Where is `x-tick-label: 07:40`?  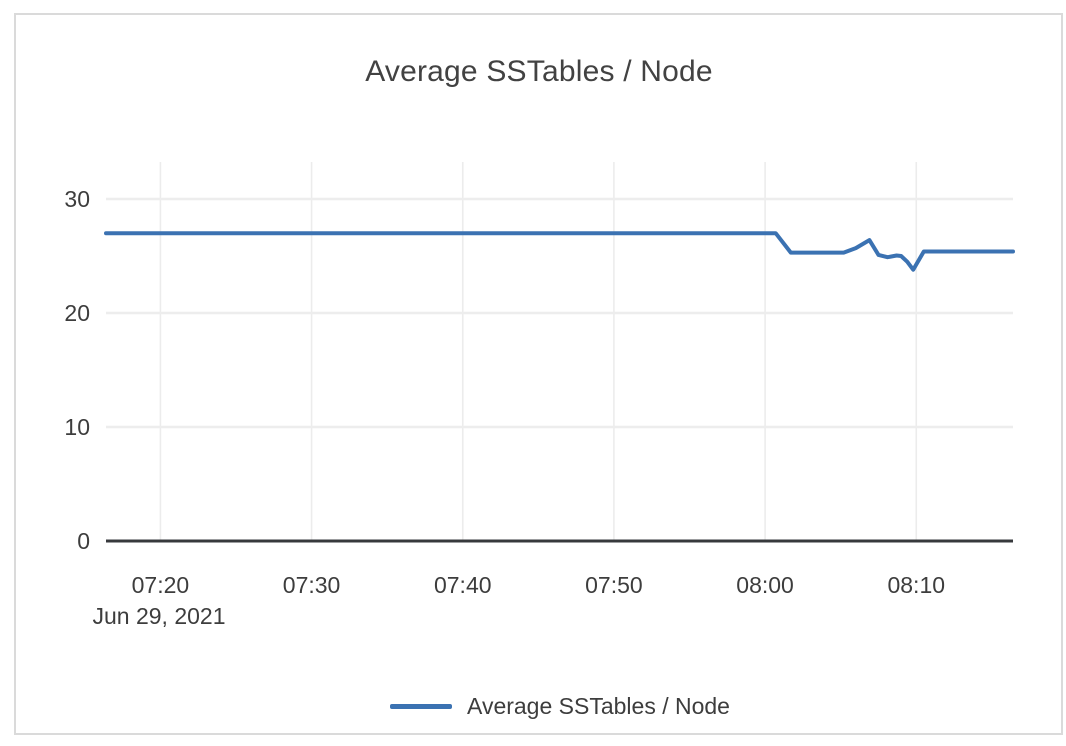 x-tick-label: 07:40 is located at coordinates (463, 585).